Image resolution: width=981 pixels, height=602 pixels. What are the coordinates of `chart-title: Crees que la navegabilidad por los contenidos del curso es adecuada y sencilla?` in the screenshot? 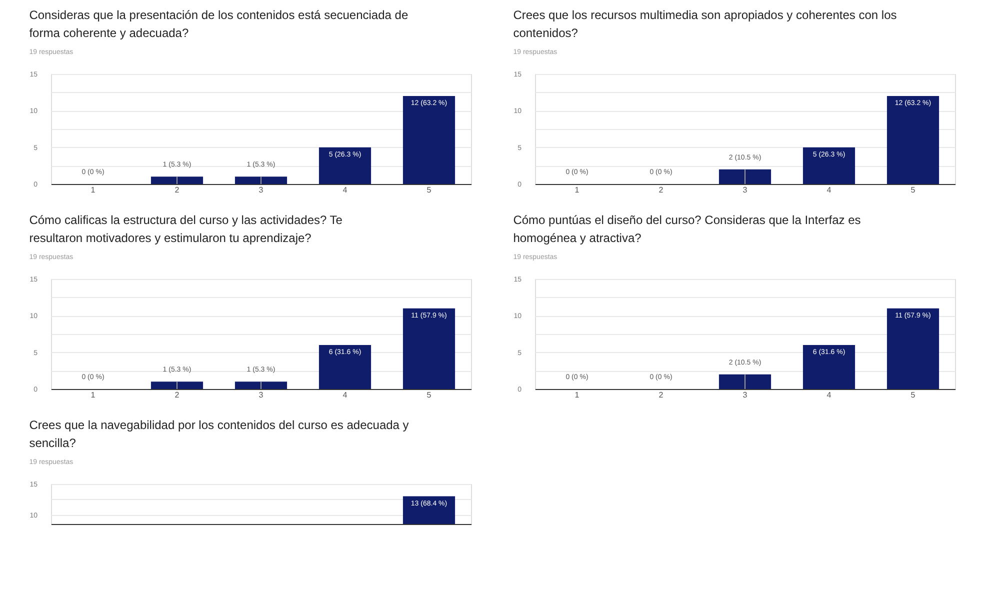 It's located at (219, 434).